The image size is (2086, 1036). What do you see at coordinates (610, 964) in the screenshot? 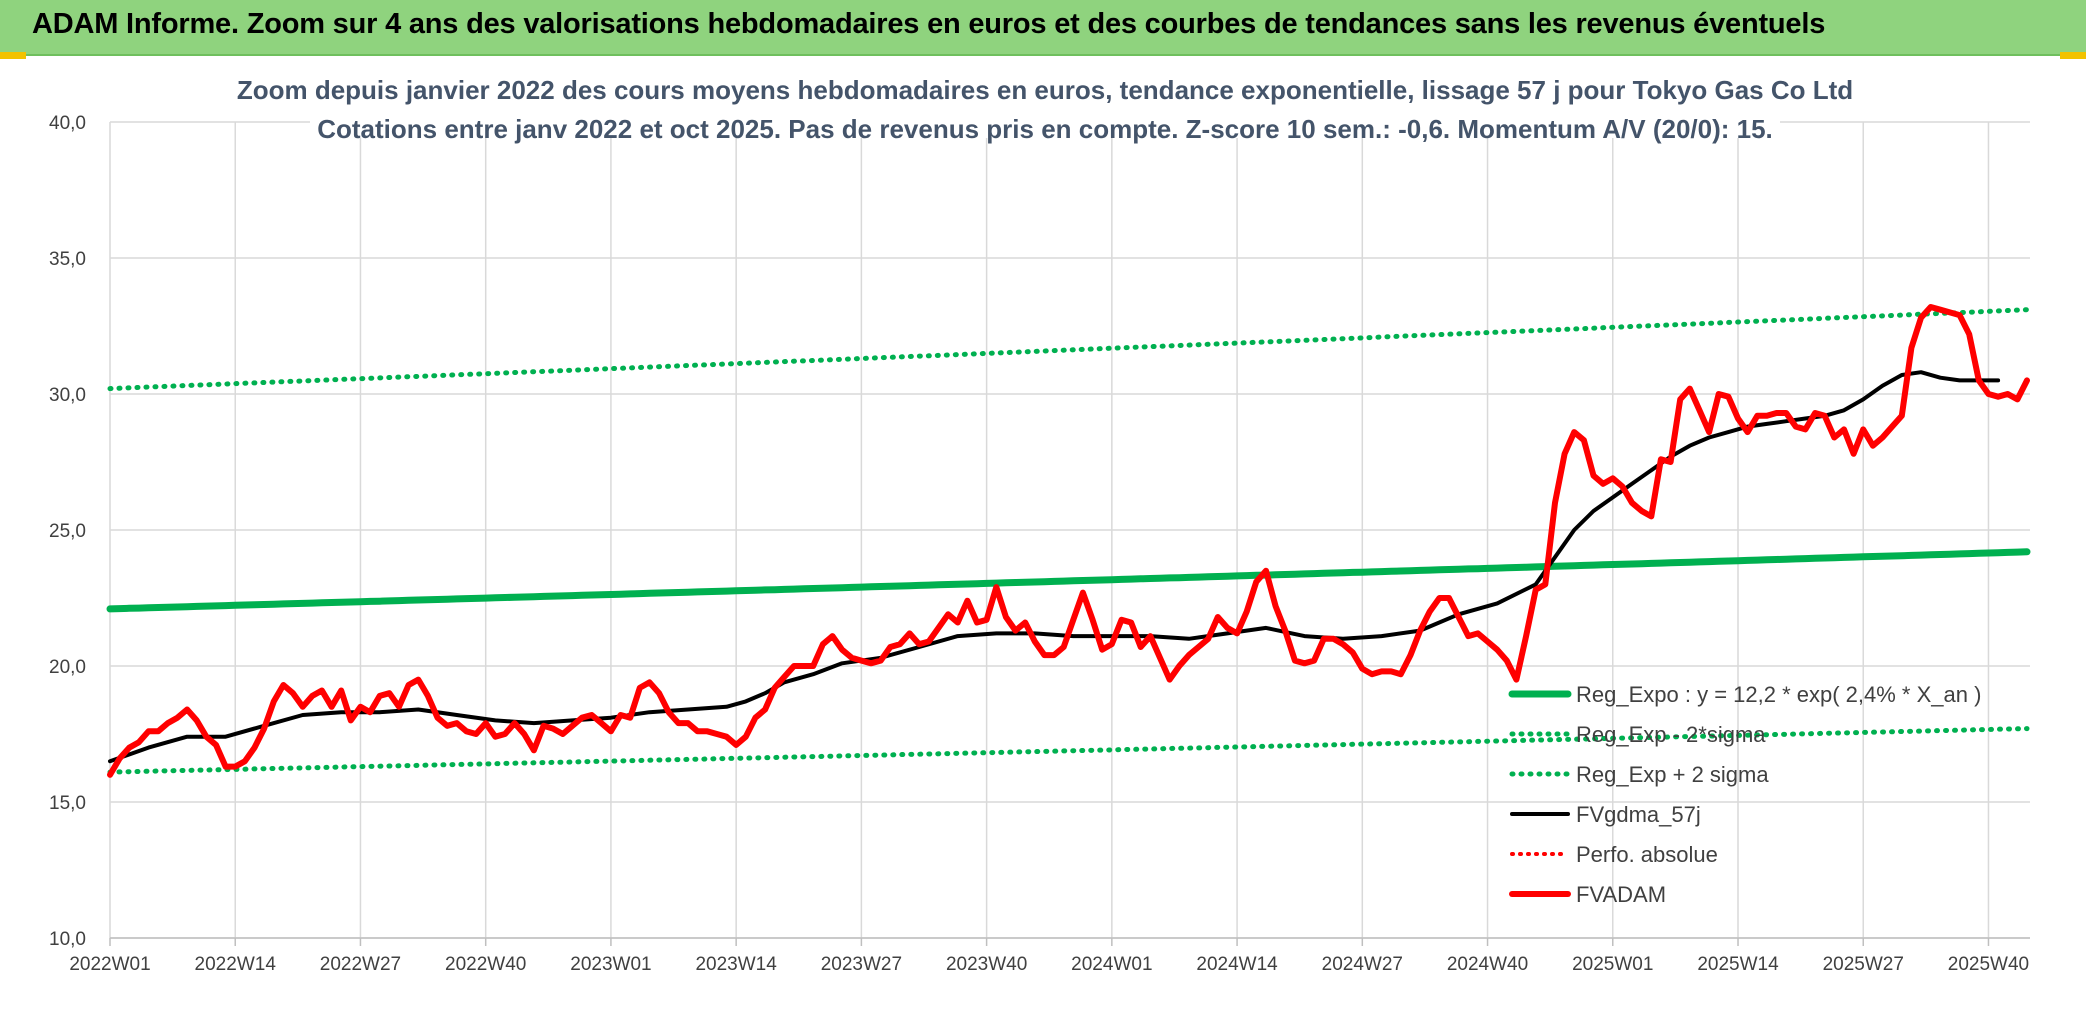
I see `x-tick-label: 2023W01` at bounding box center [610, 964].